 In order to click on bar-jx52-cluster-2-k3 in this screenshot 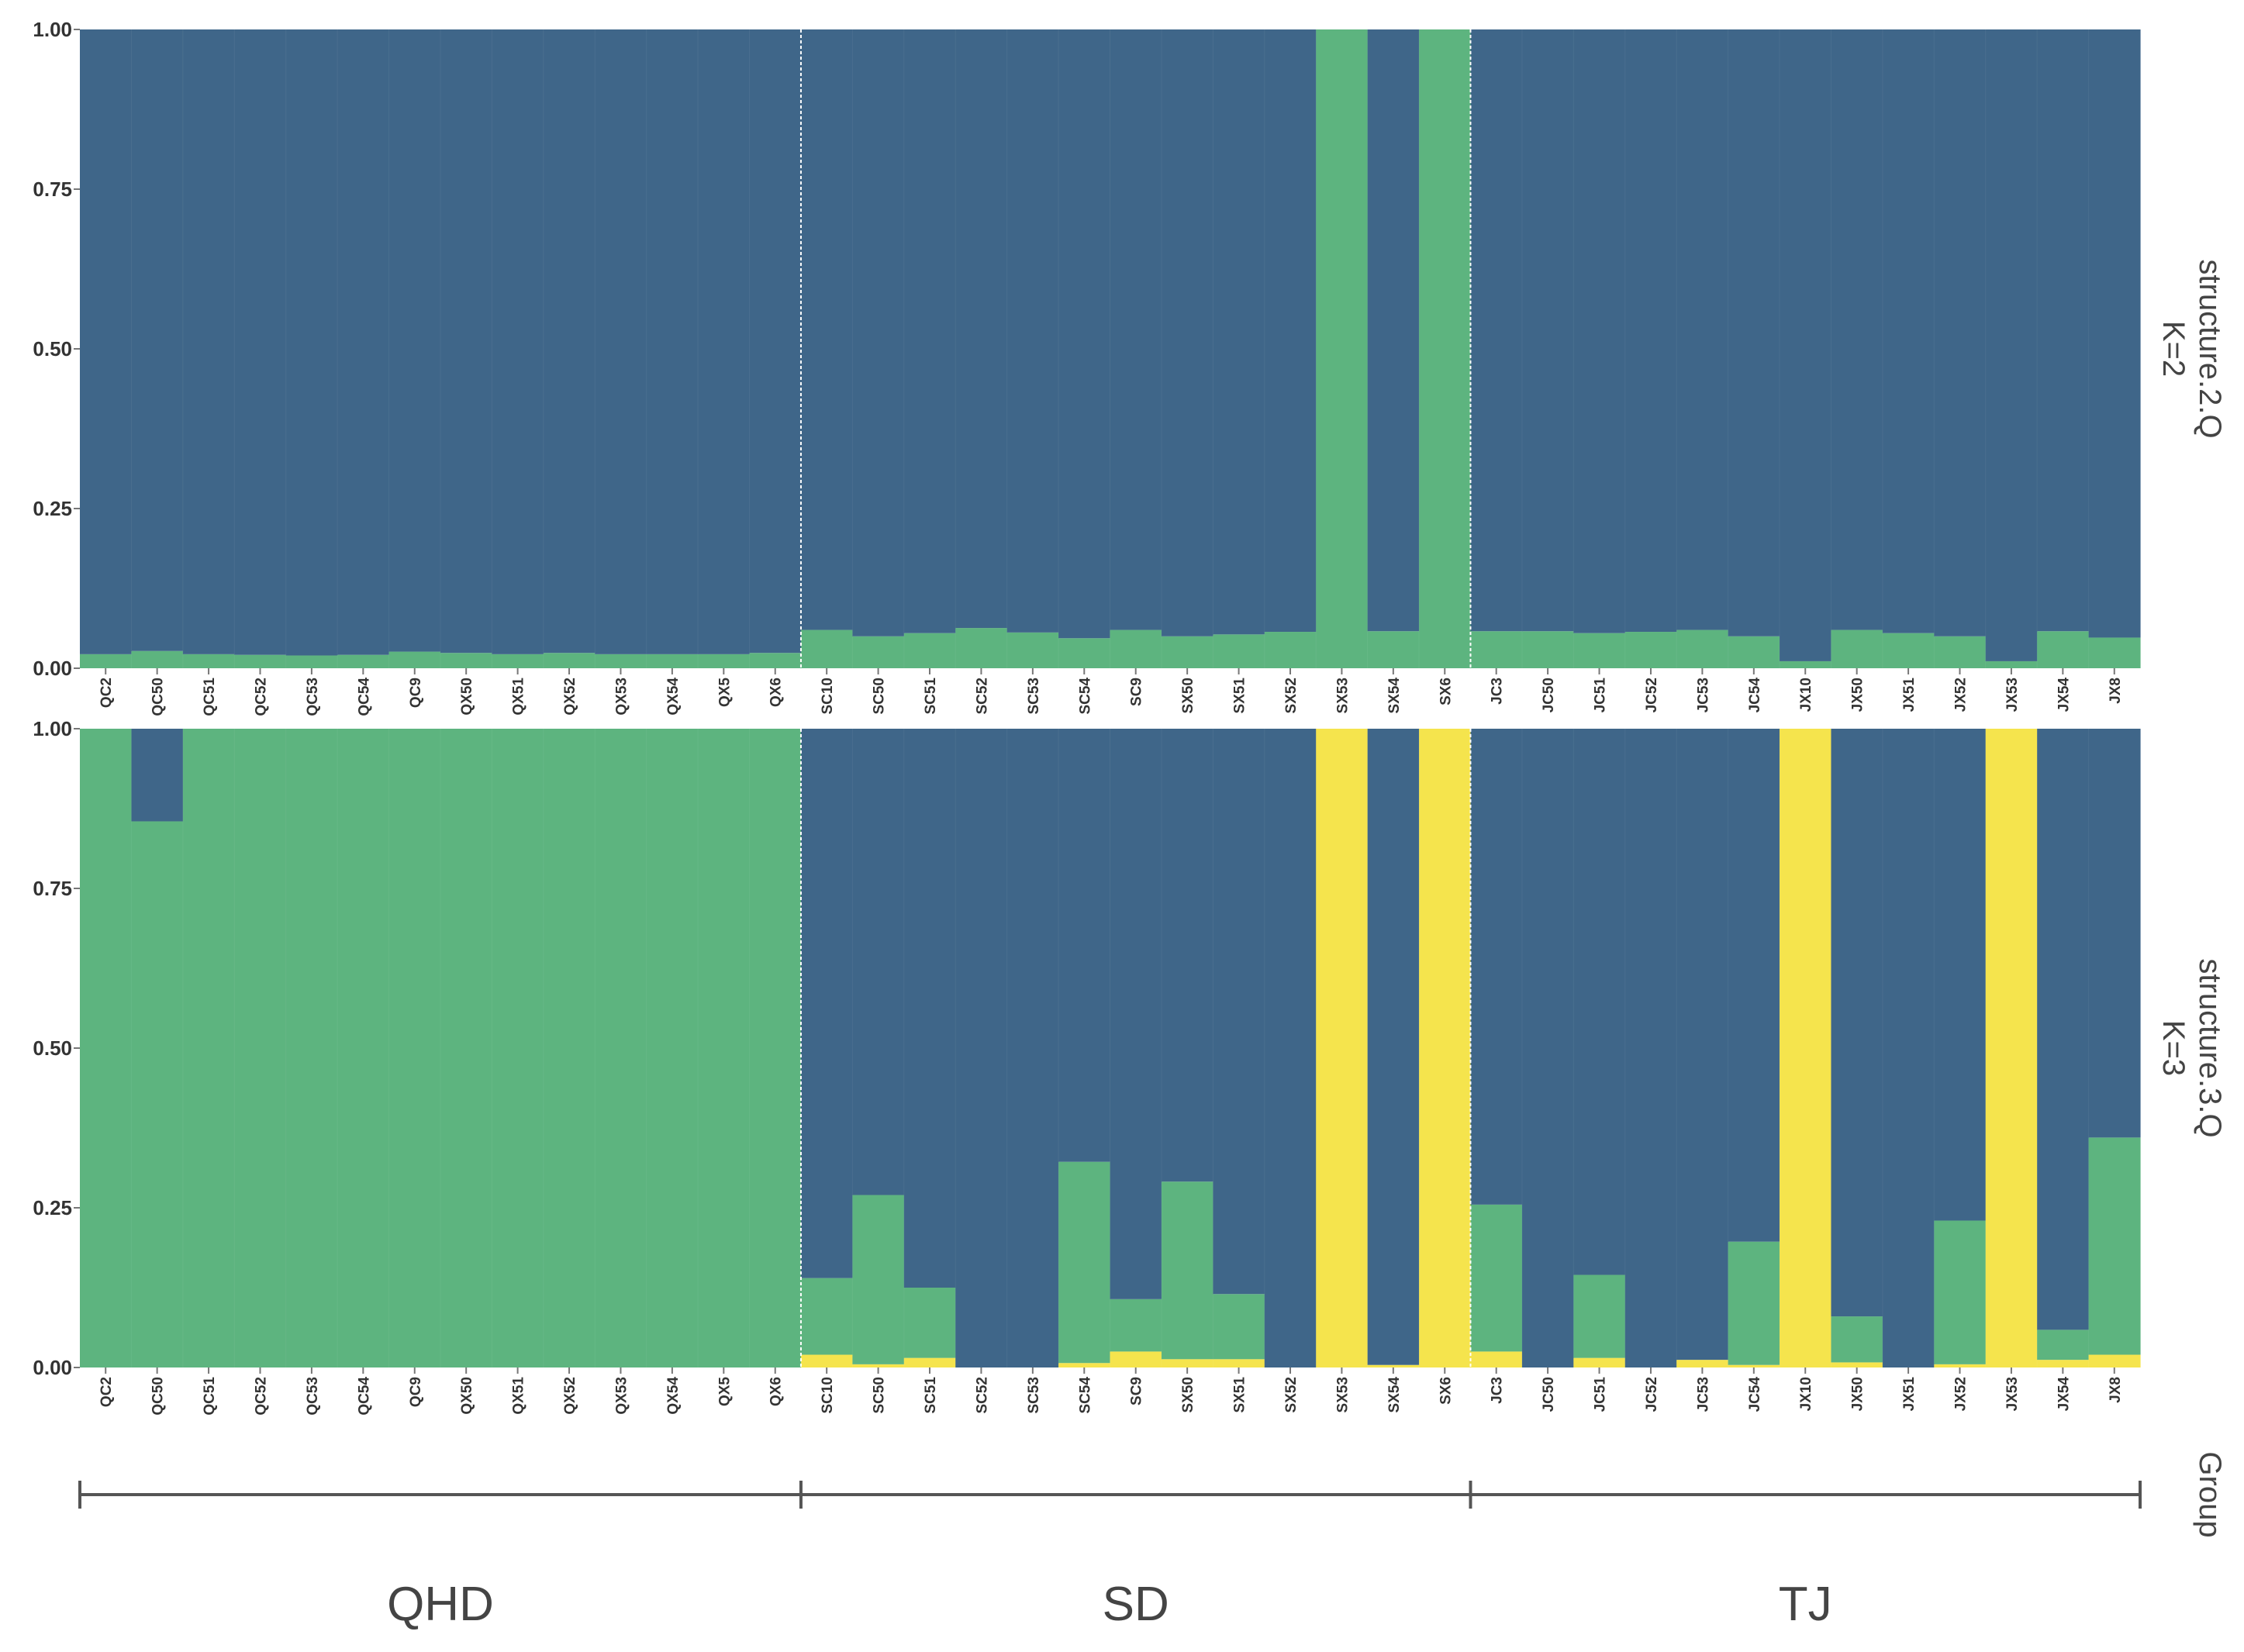, I will do `click(1960, 975)`.